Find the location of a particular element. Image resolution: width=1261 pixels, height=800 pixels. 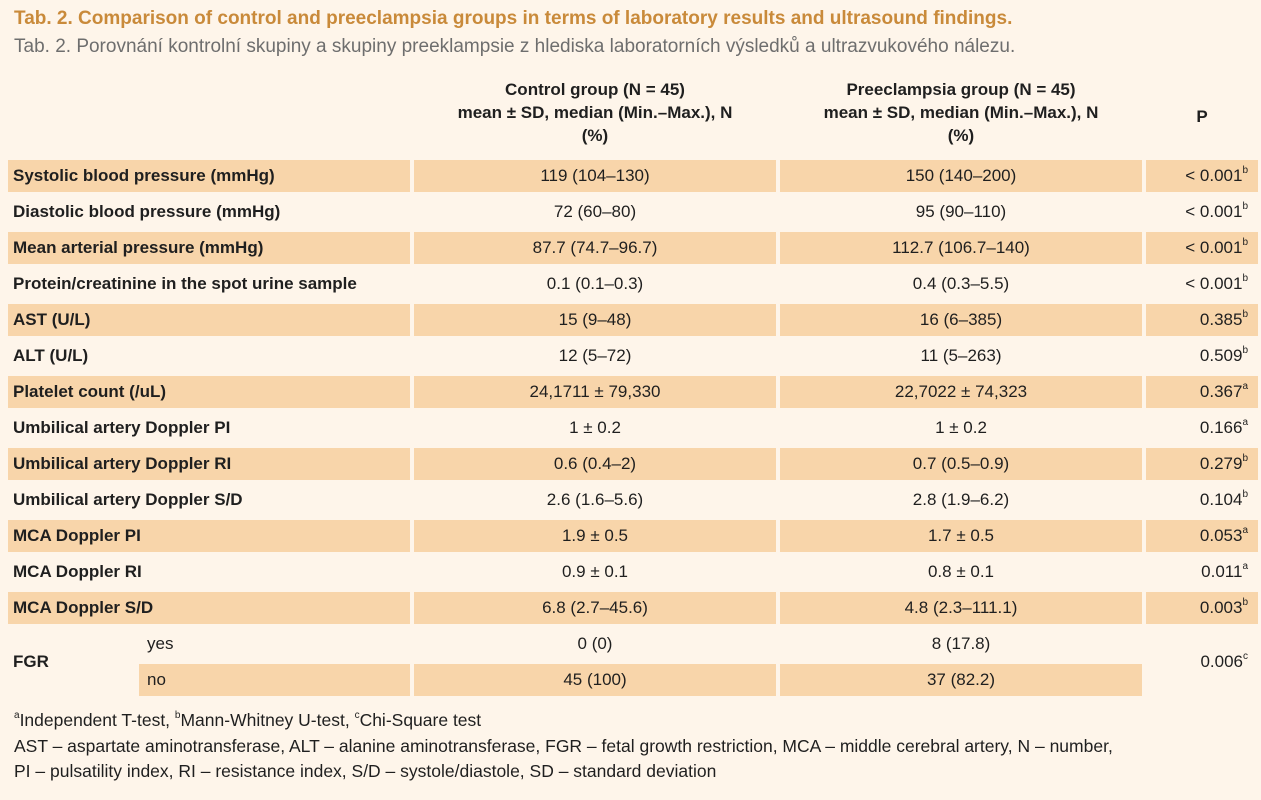

header-p-label: P is located at coordinates (1202, 116).